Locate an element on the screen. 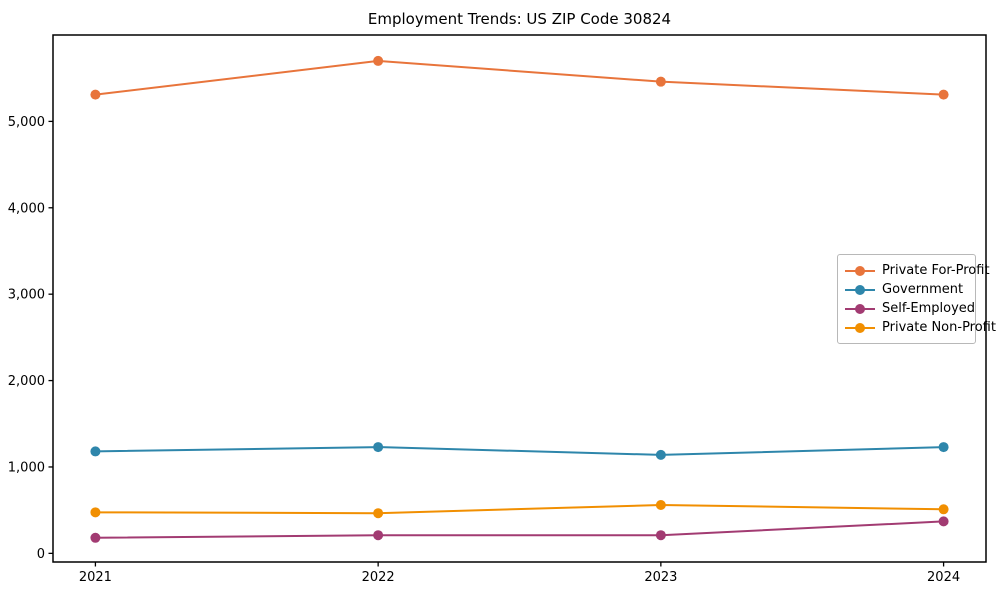 The image size is (1000, 600). legend-label: Private For-Profit is located at coordinates (936, 270).